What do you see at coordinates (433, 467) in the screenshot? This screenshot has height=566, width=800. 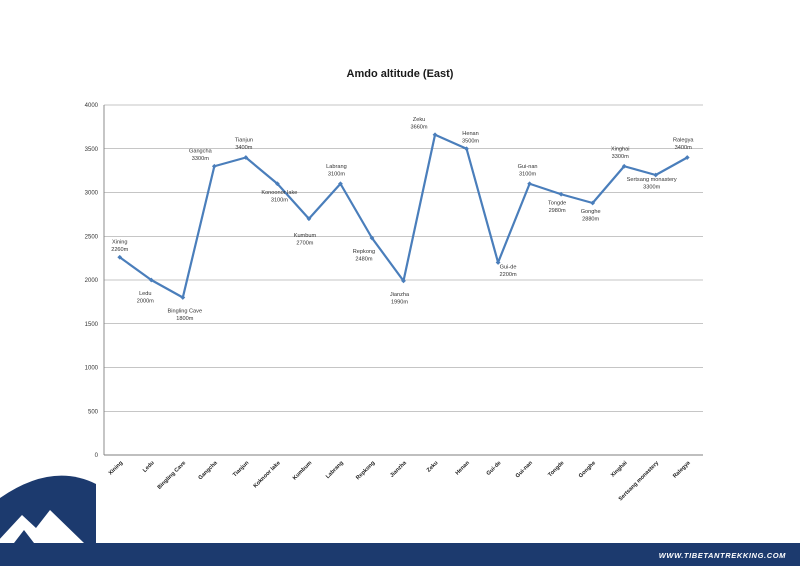 I see `x-tick-label: Zeku` at bounding box center [433, 467].